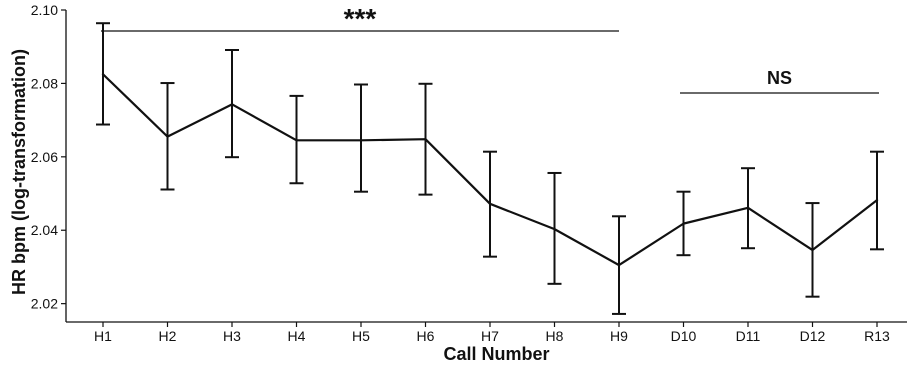 The width and height of the screenshot is (907, 366). I want to click on y-axis-title: HR bpm (log-transformation), so click(19, 172).